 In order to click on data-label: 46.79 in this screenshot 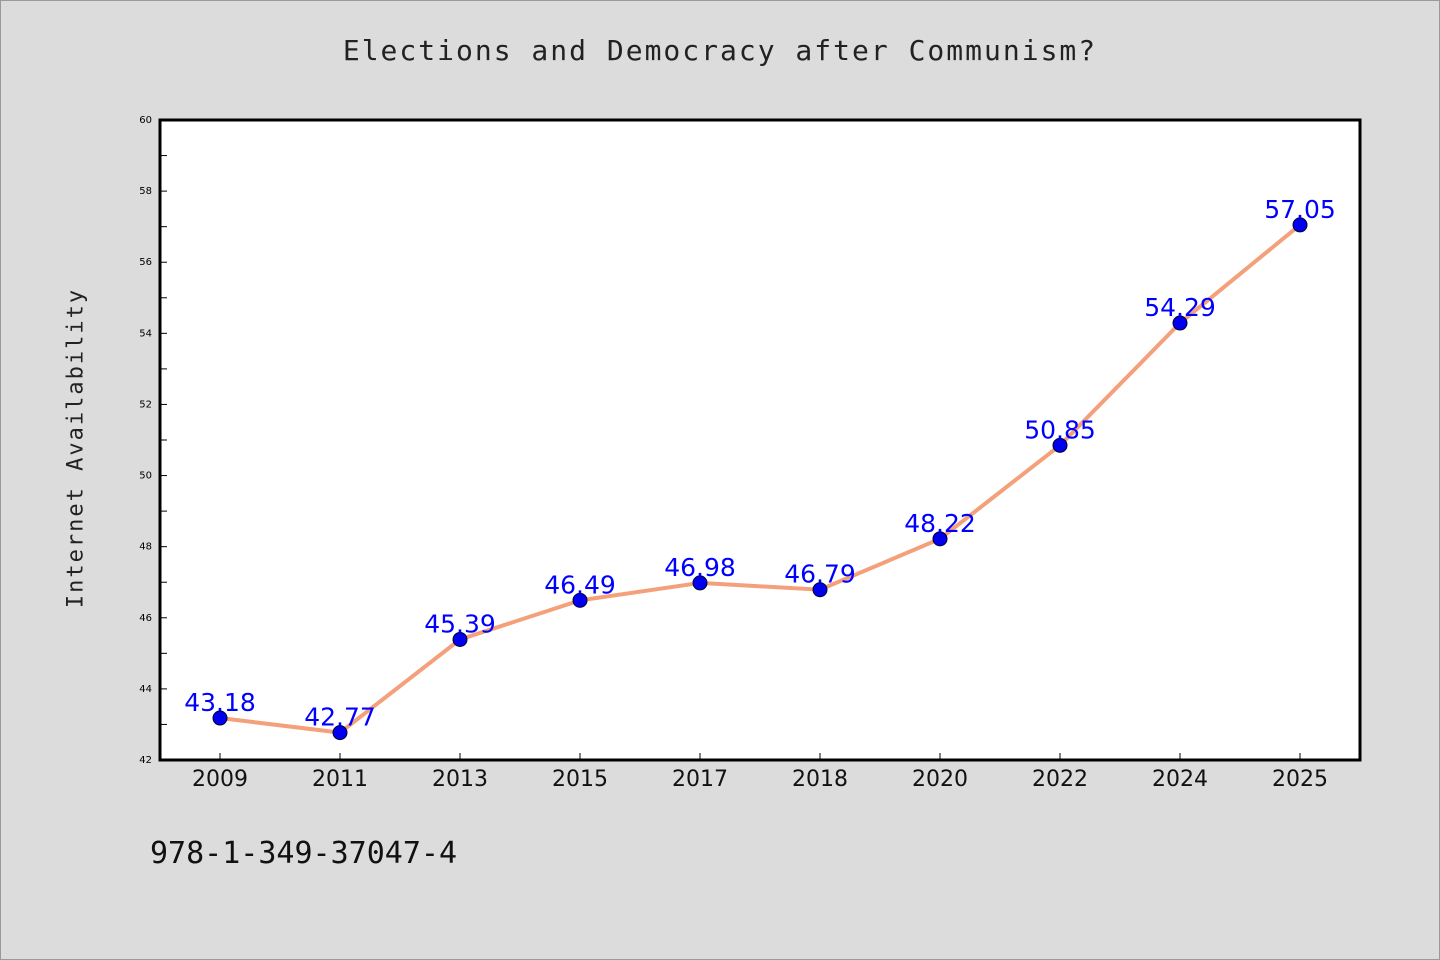, I will do `click(820, 574)`.